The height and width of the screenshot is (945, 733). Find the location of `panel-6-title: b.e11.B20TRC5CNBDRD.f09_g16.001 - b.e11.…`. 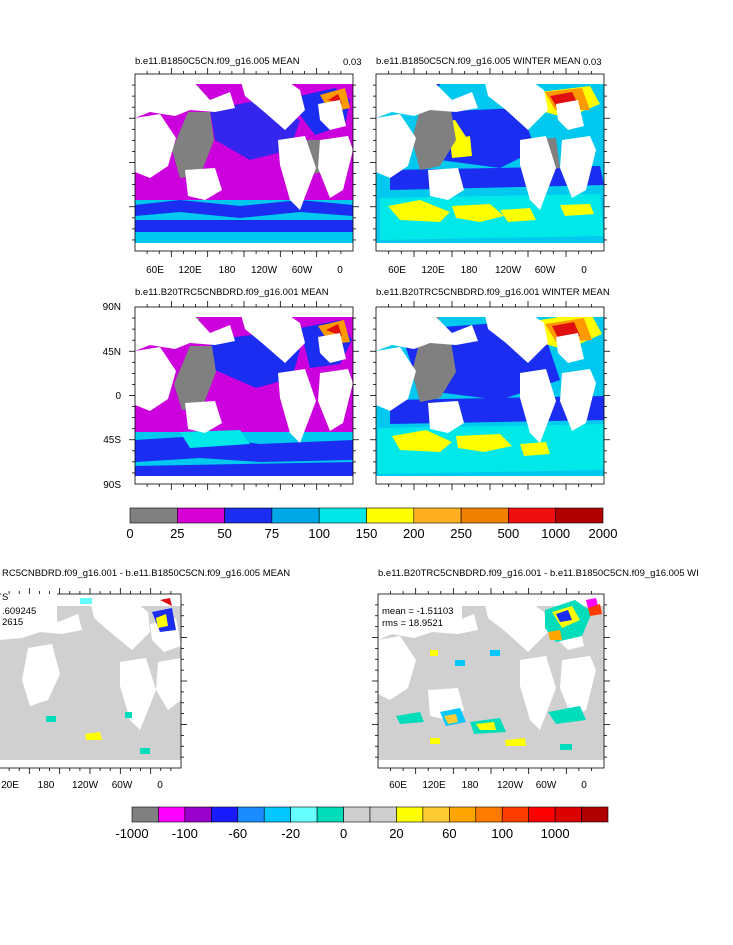

panel-6-title: b.e11.B20TRC5CNBDRD.f09_g16.001 - b.e11.… is located at coordinates (538, 573).